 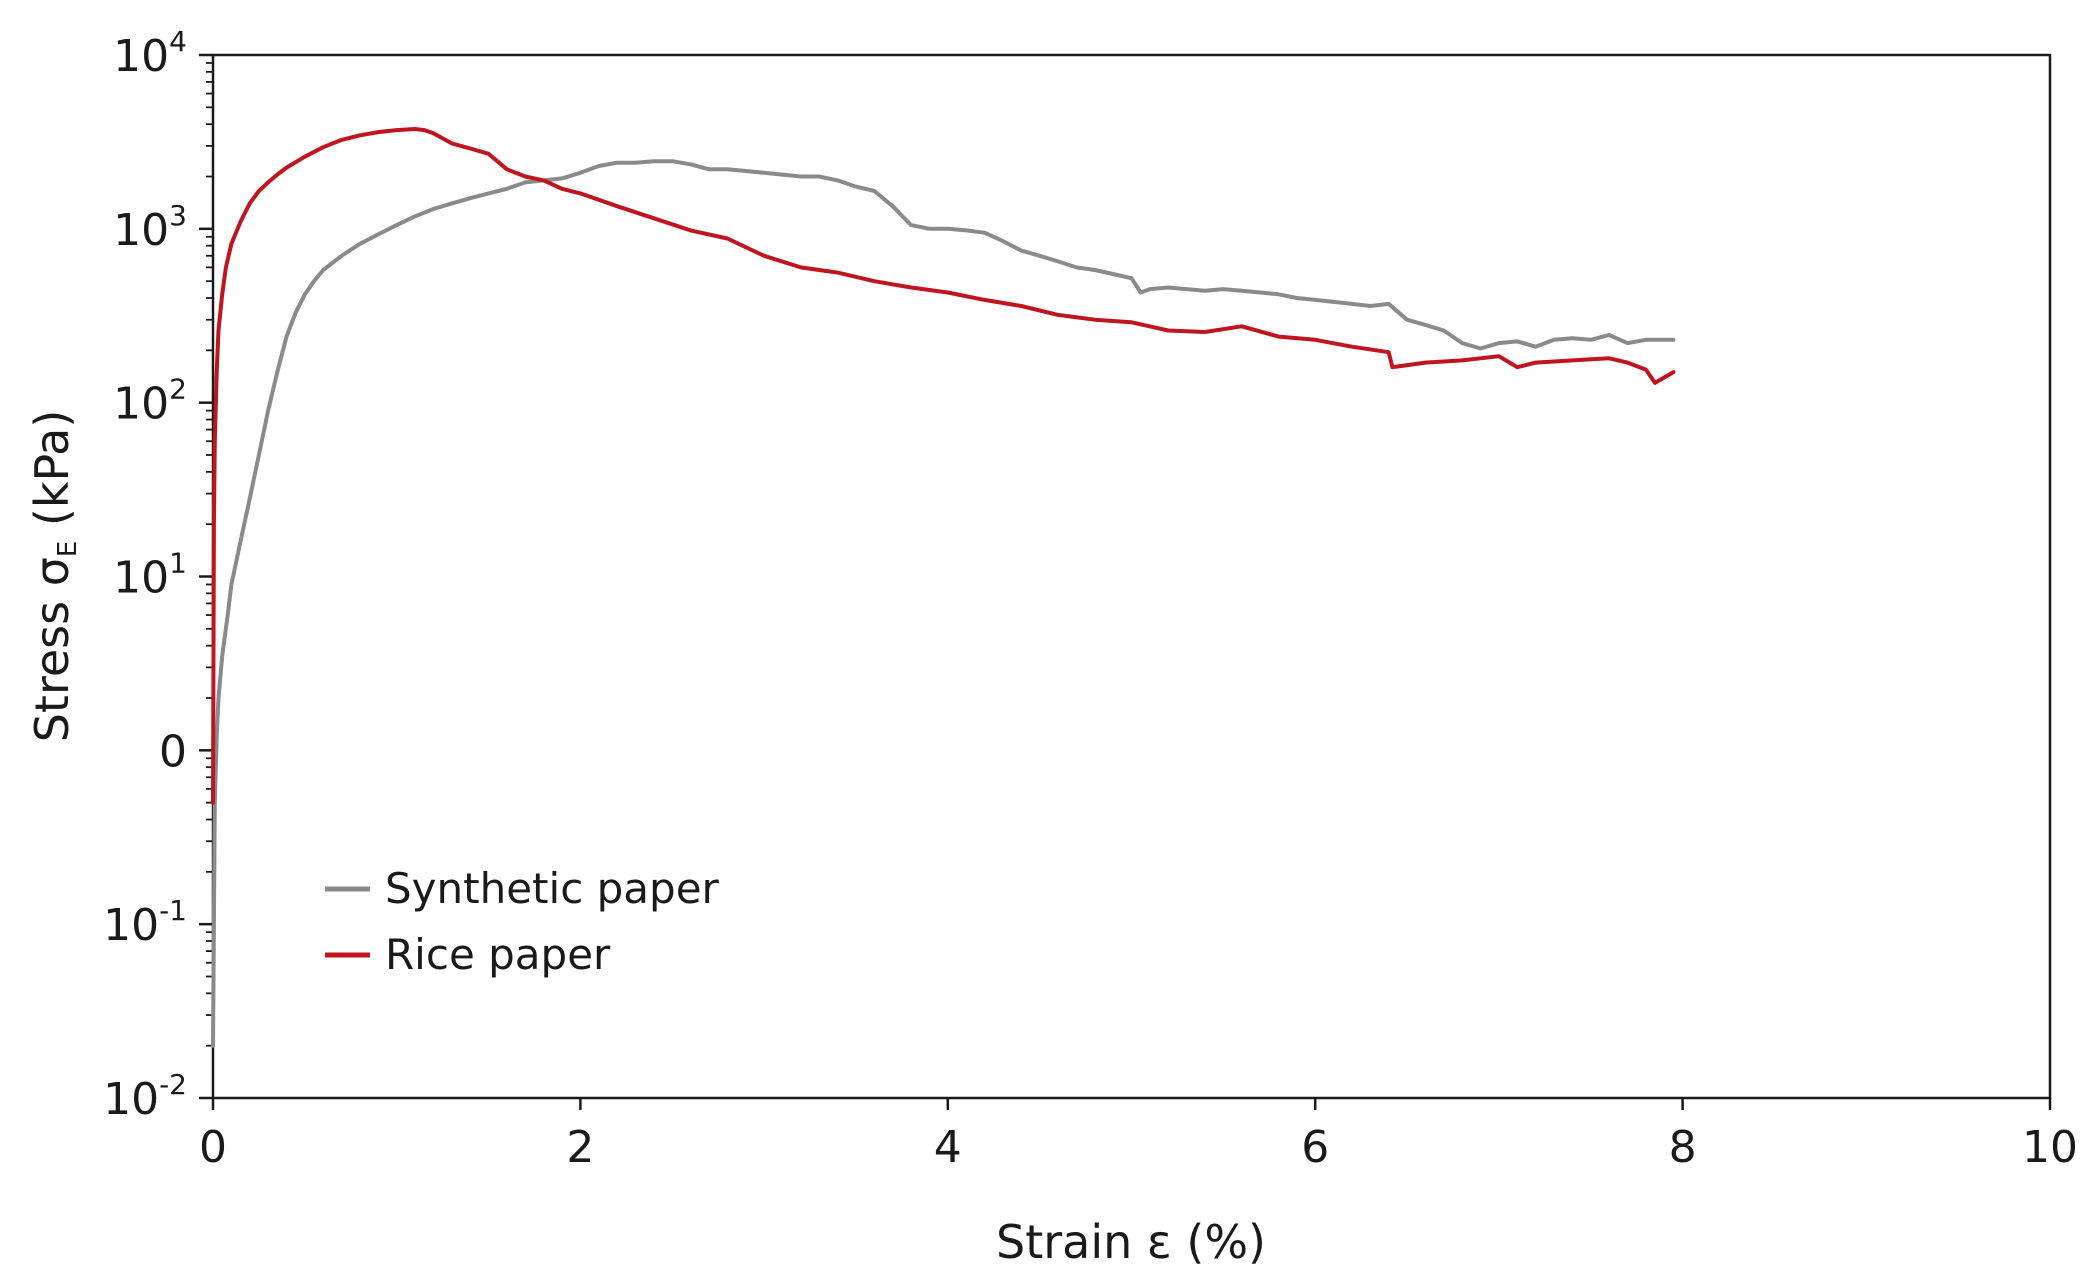 I want to click on y-tick-label-exponent: -1, so click(x=173, y=910).